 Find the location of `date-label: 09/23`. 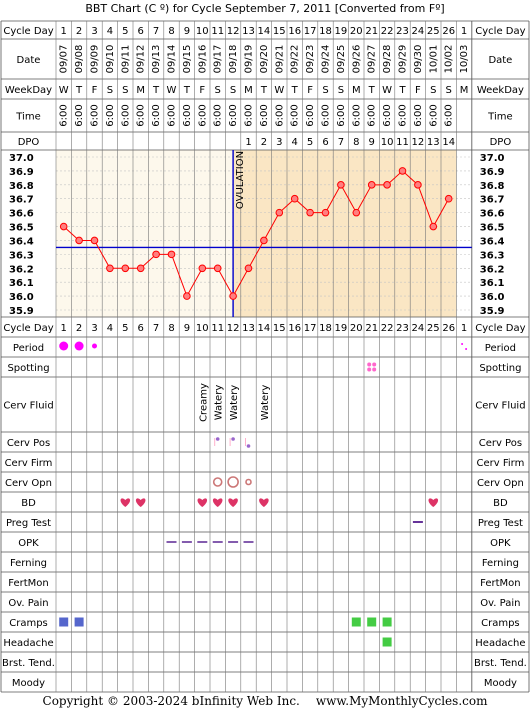

date-label: 09/23 is located at coordinates (310, 59).